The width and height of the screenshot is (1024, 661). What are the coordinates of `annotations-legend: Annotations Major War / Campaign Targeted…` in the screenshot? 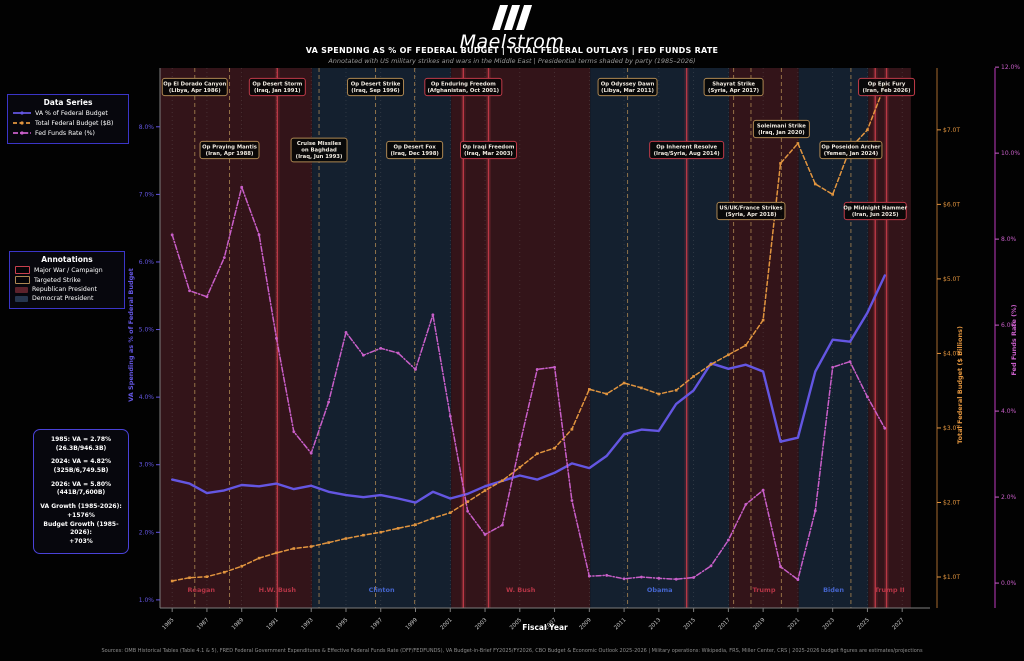 It's located at (67, 280).